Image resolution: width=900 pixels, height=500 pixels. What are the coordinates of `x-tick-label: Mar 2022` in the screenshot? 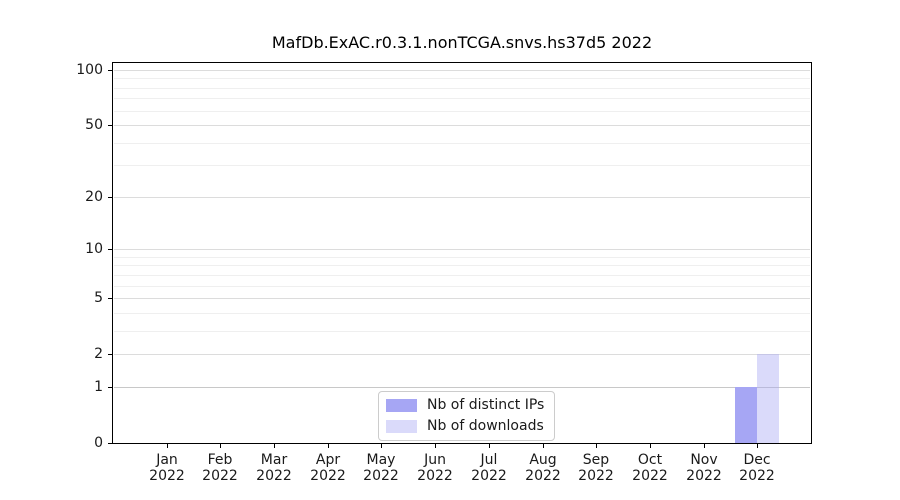 It's located at (274, 468).